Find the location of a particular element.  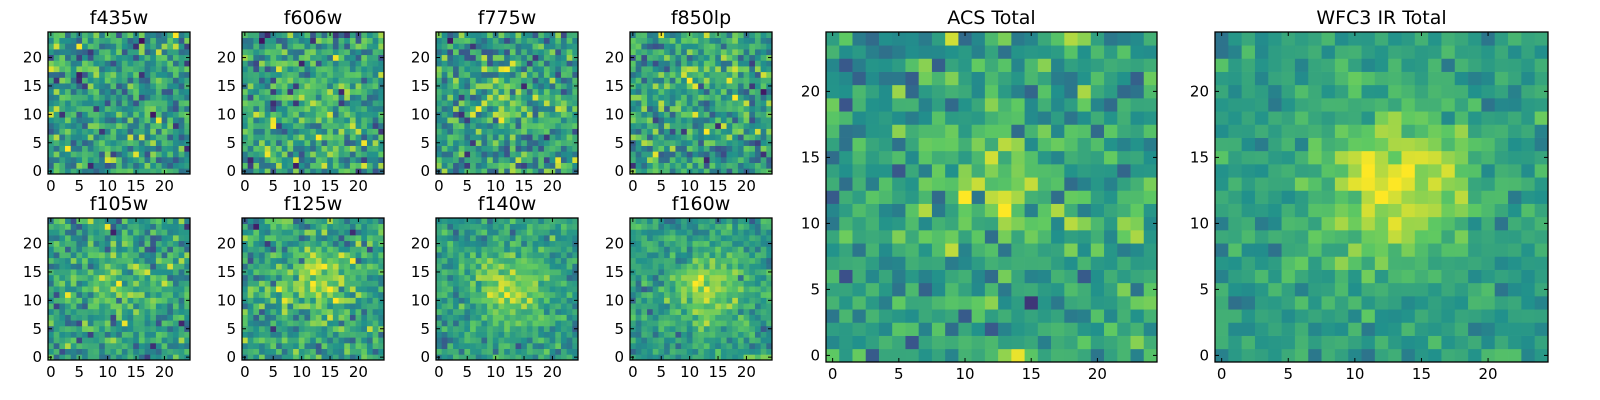

y-tick-label: 5 is located at coordinates (231, 329).